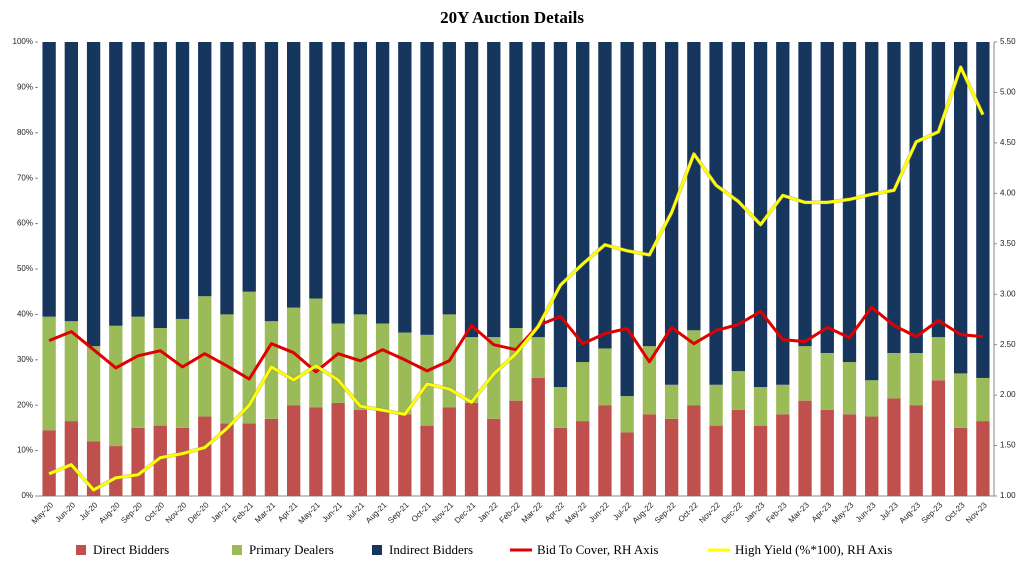 This screenshot has width=1024, height=568. I want to click on y-tick-label: 20%, so click(25, 404).